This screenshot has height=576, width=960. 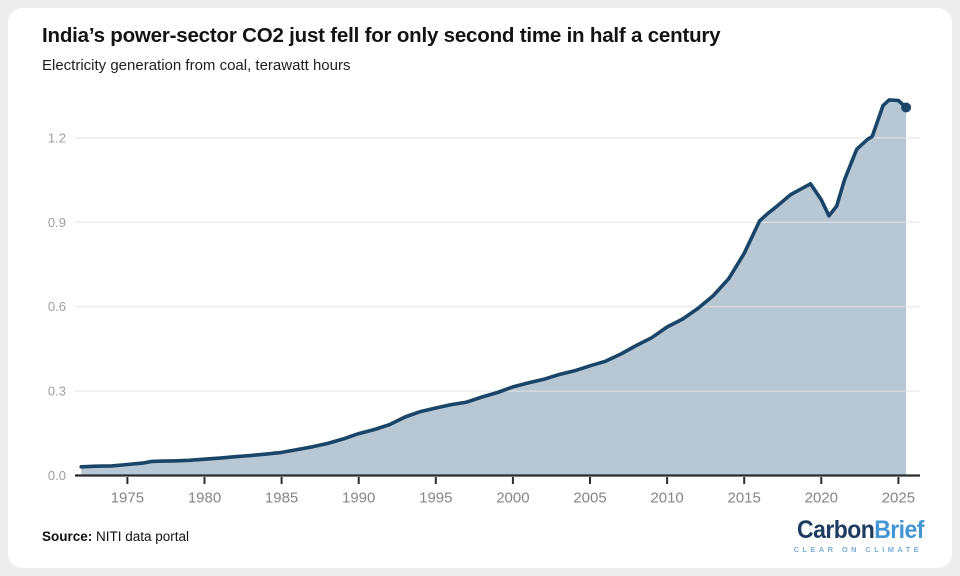 I want to click on source-label: Source:, so click(x=67, y=536).